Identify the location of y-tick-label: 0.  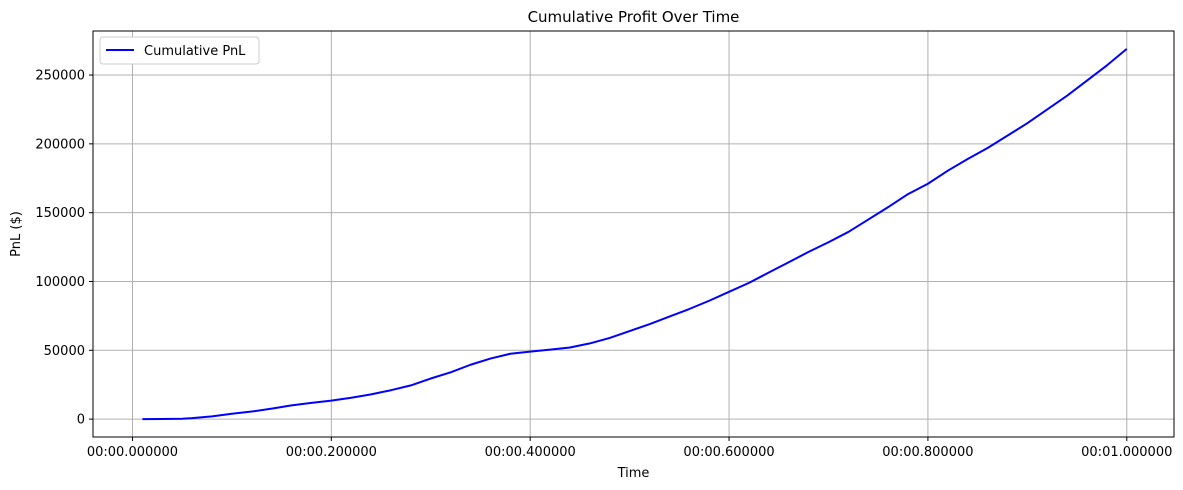
(81, 420).